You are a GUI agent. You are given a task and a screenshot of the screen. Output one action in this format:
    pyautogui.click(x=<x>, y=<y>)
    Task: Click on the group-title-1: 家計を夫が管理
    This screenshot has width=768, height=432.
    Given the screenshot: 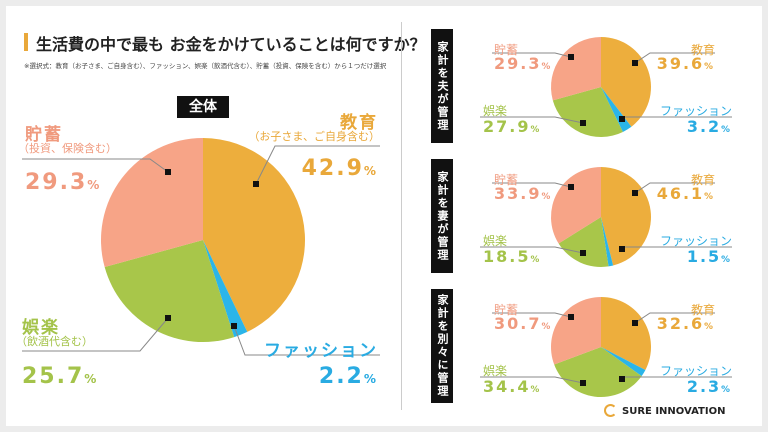 What is the action you would take?
    pyautogui.click(x=442, y=86)
    